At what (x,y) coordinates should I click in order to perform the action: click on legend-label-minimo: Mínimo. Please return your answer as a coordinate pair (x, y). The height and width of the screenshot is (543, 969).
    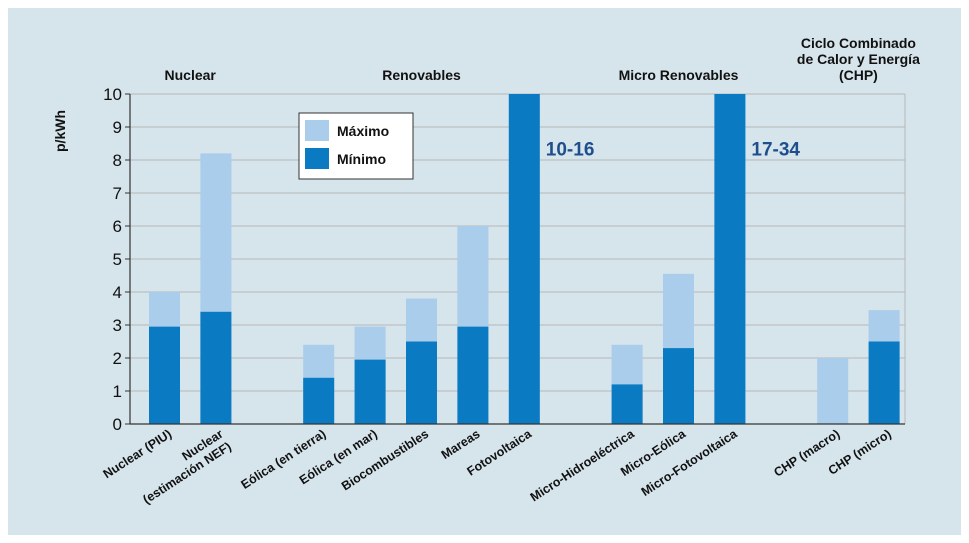
    Looking at the image, I should click on (361, 159).